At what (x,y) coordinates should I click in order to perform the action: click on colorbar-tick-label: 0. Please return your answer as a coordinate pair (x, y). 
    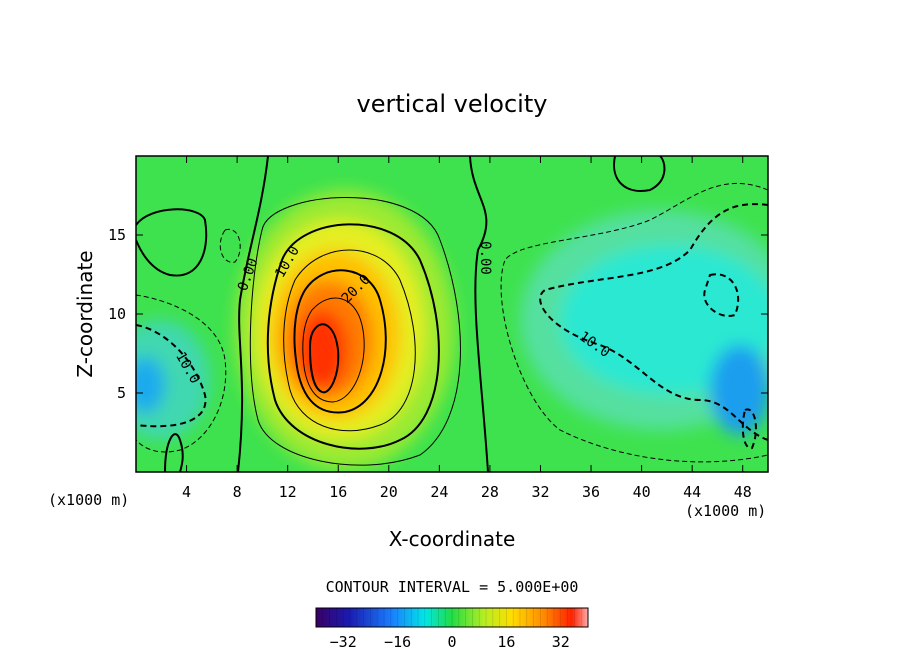
    Looking at the image, I should click on (451, 642).